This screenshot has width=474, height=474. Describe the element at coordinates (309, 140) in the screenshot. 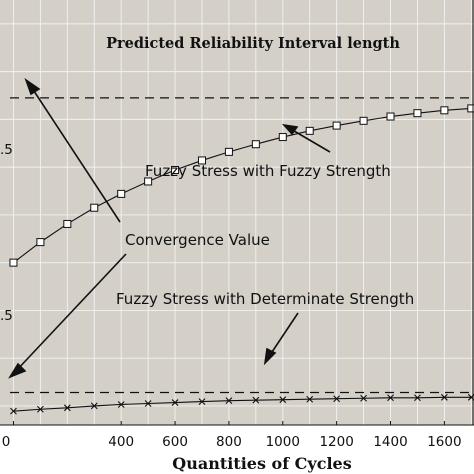

I see `arrow-fuzzy-strength-line` at that location.